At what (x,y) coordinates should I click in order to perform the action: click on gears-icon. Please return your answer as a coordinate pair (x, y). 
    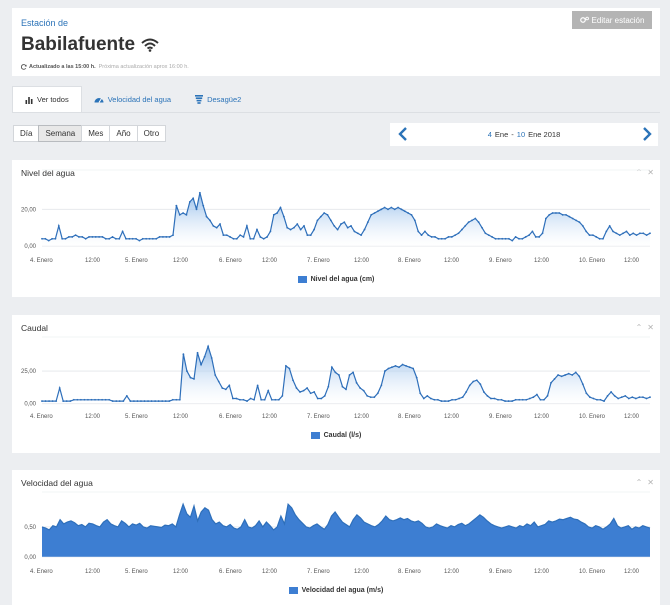
    Looking at the image, I should click on (584, 19).